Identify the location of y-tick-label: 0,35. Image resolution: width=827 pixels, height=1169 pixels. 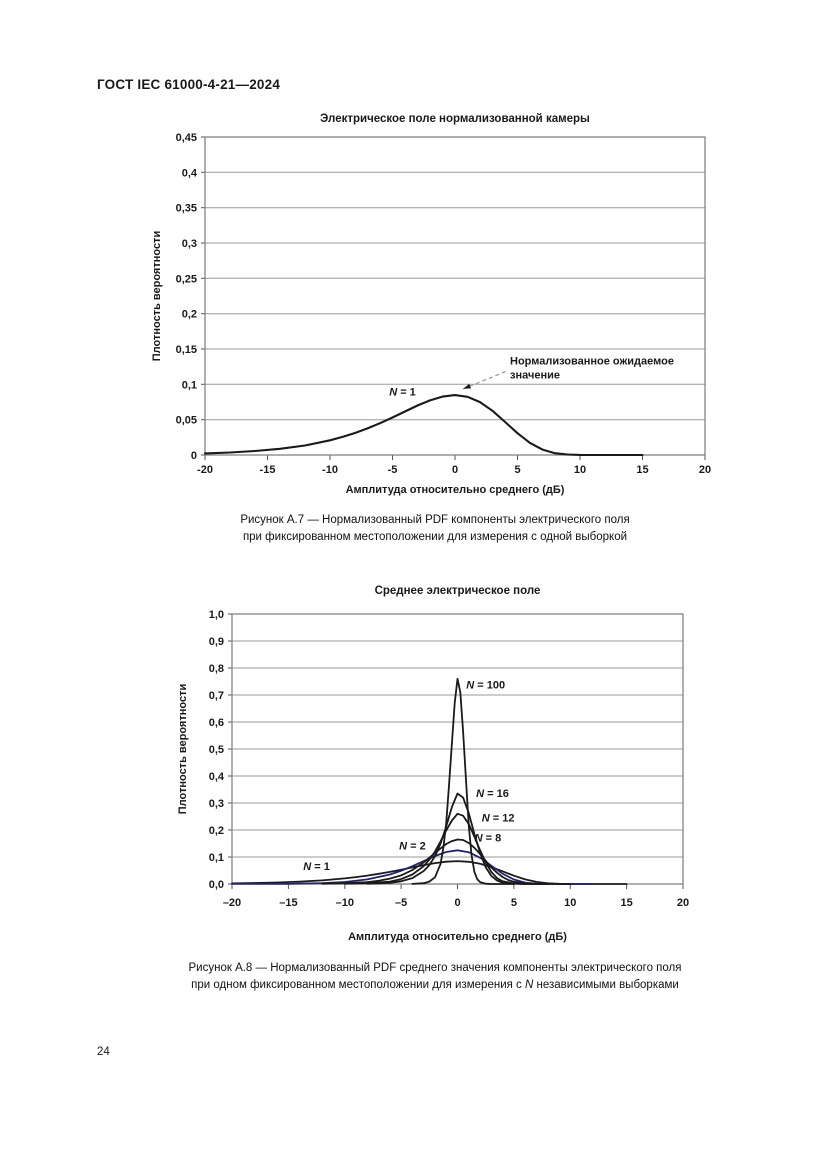
(186, 209).